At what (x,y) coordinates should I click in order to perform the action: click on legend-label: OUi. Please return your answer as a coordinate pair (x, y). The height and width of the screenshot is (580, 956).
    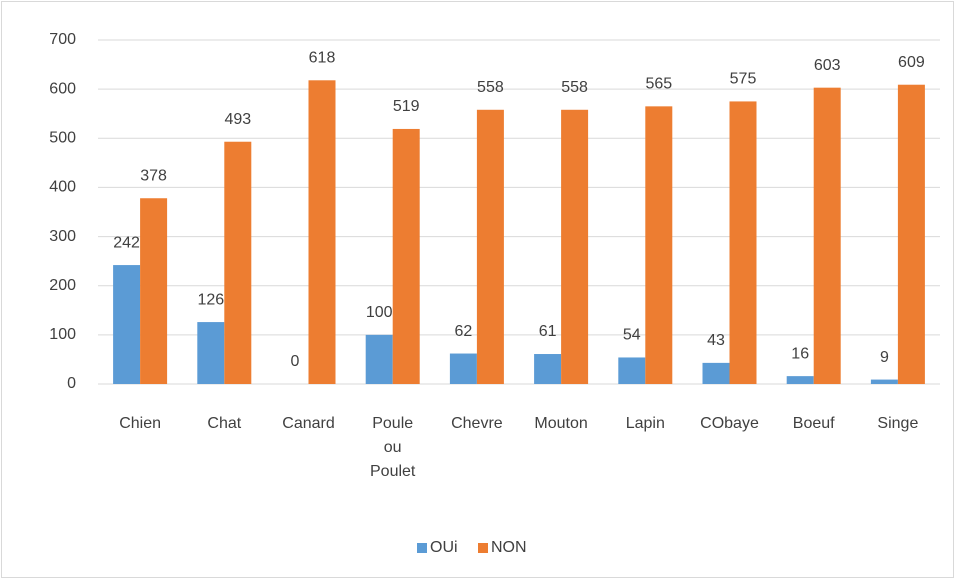
    Looking at the image, I should click on (444, 547).